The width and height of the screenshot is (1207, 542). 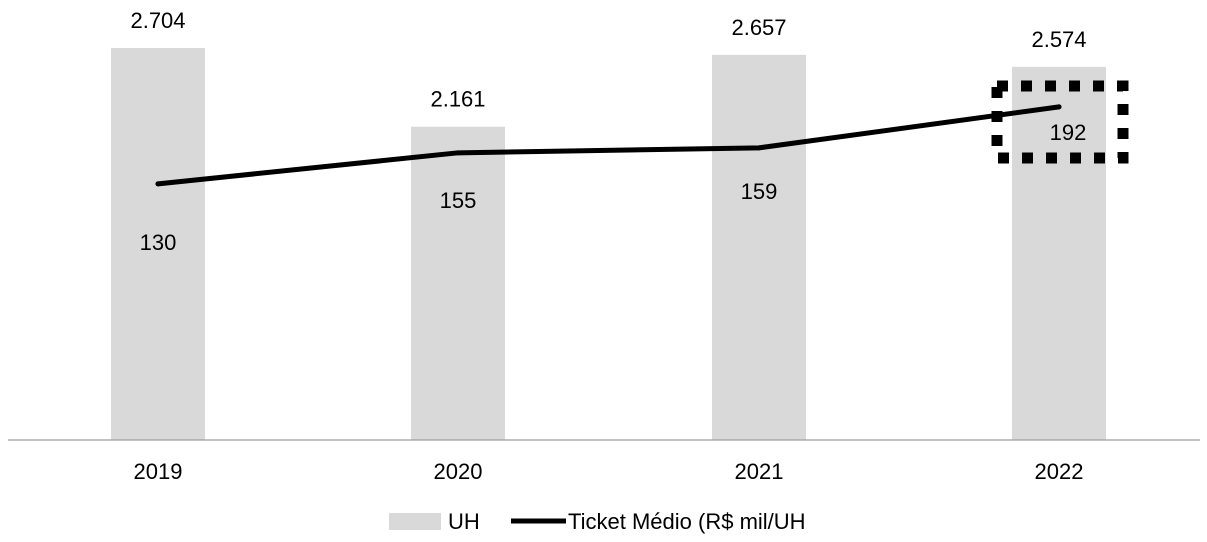 What do you see at coordinates (458, 200) in the screenshot?
I see `line-value-label-2020: 155` at bounding box center [458, 200].